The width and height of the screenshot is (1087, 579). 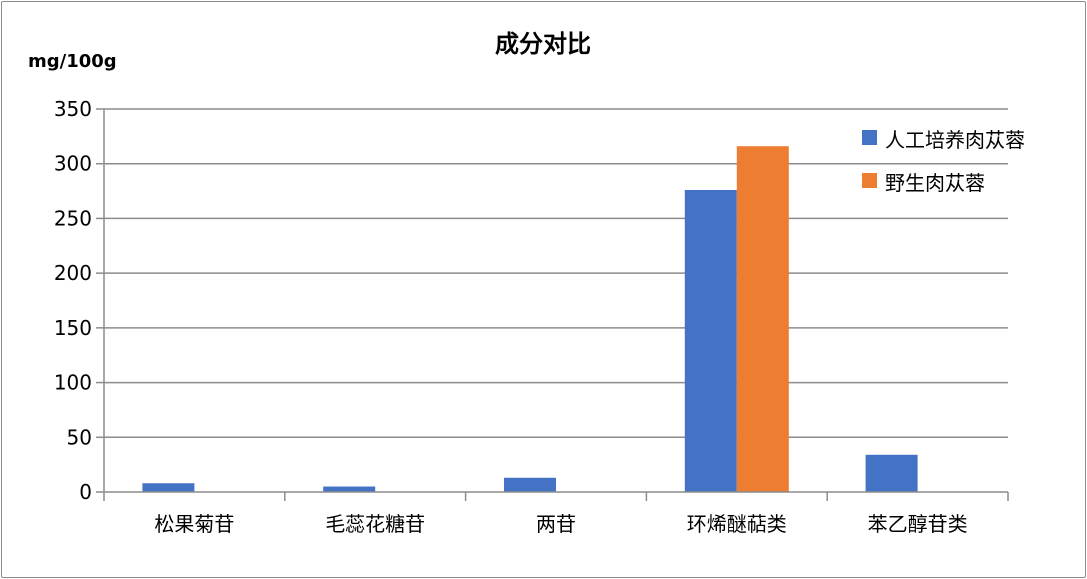 I want to click on y-tick-label: 100, so click(x=73, y=383).